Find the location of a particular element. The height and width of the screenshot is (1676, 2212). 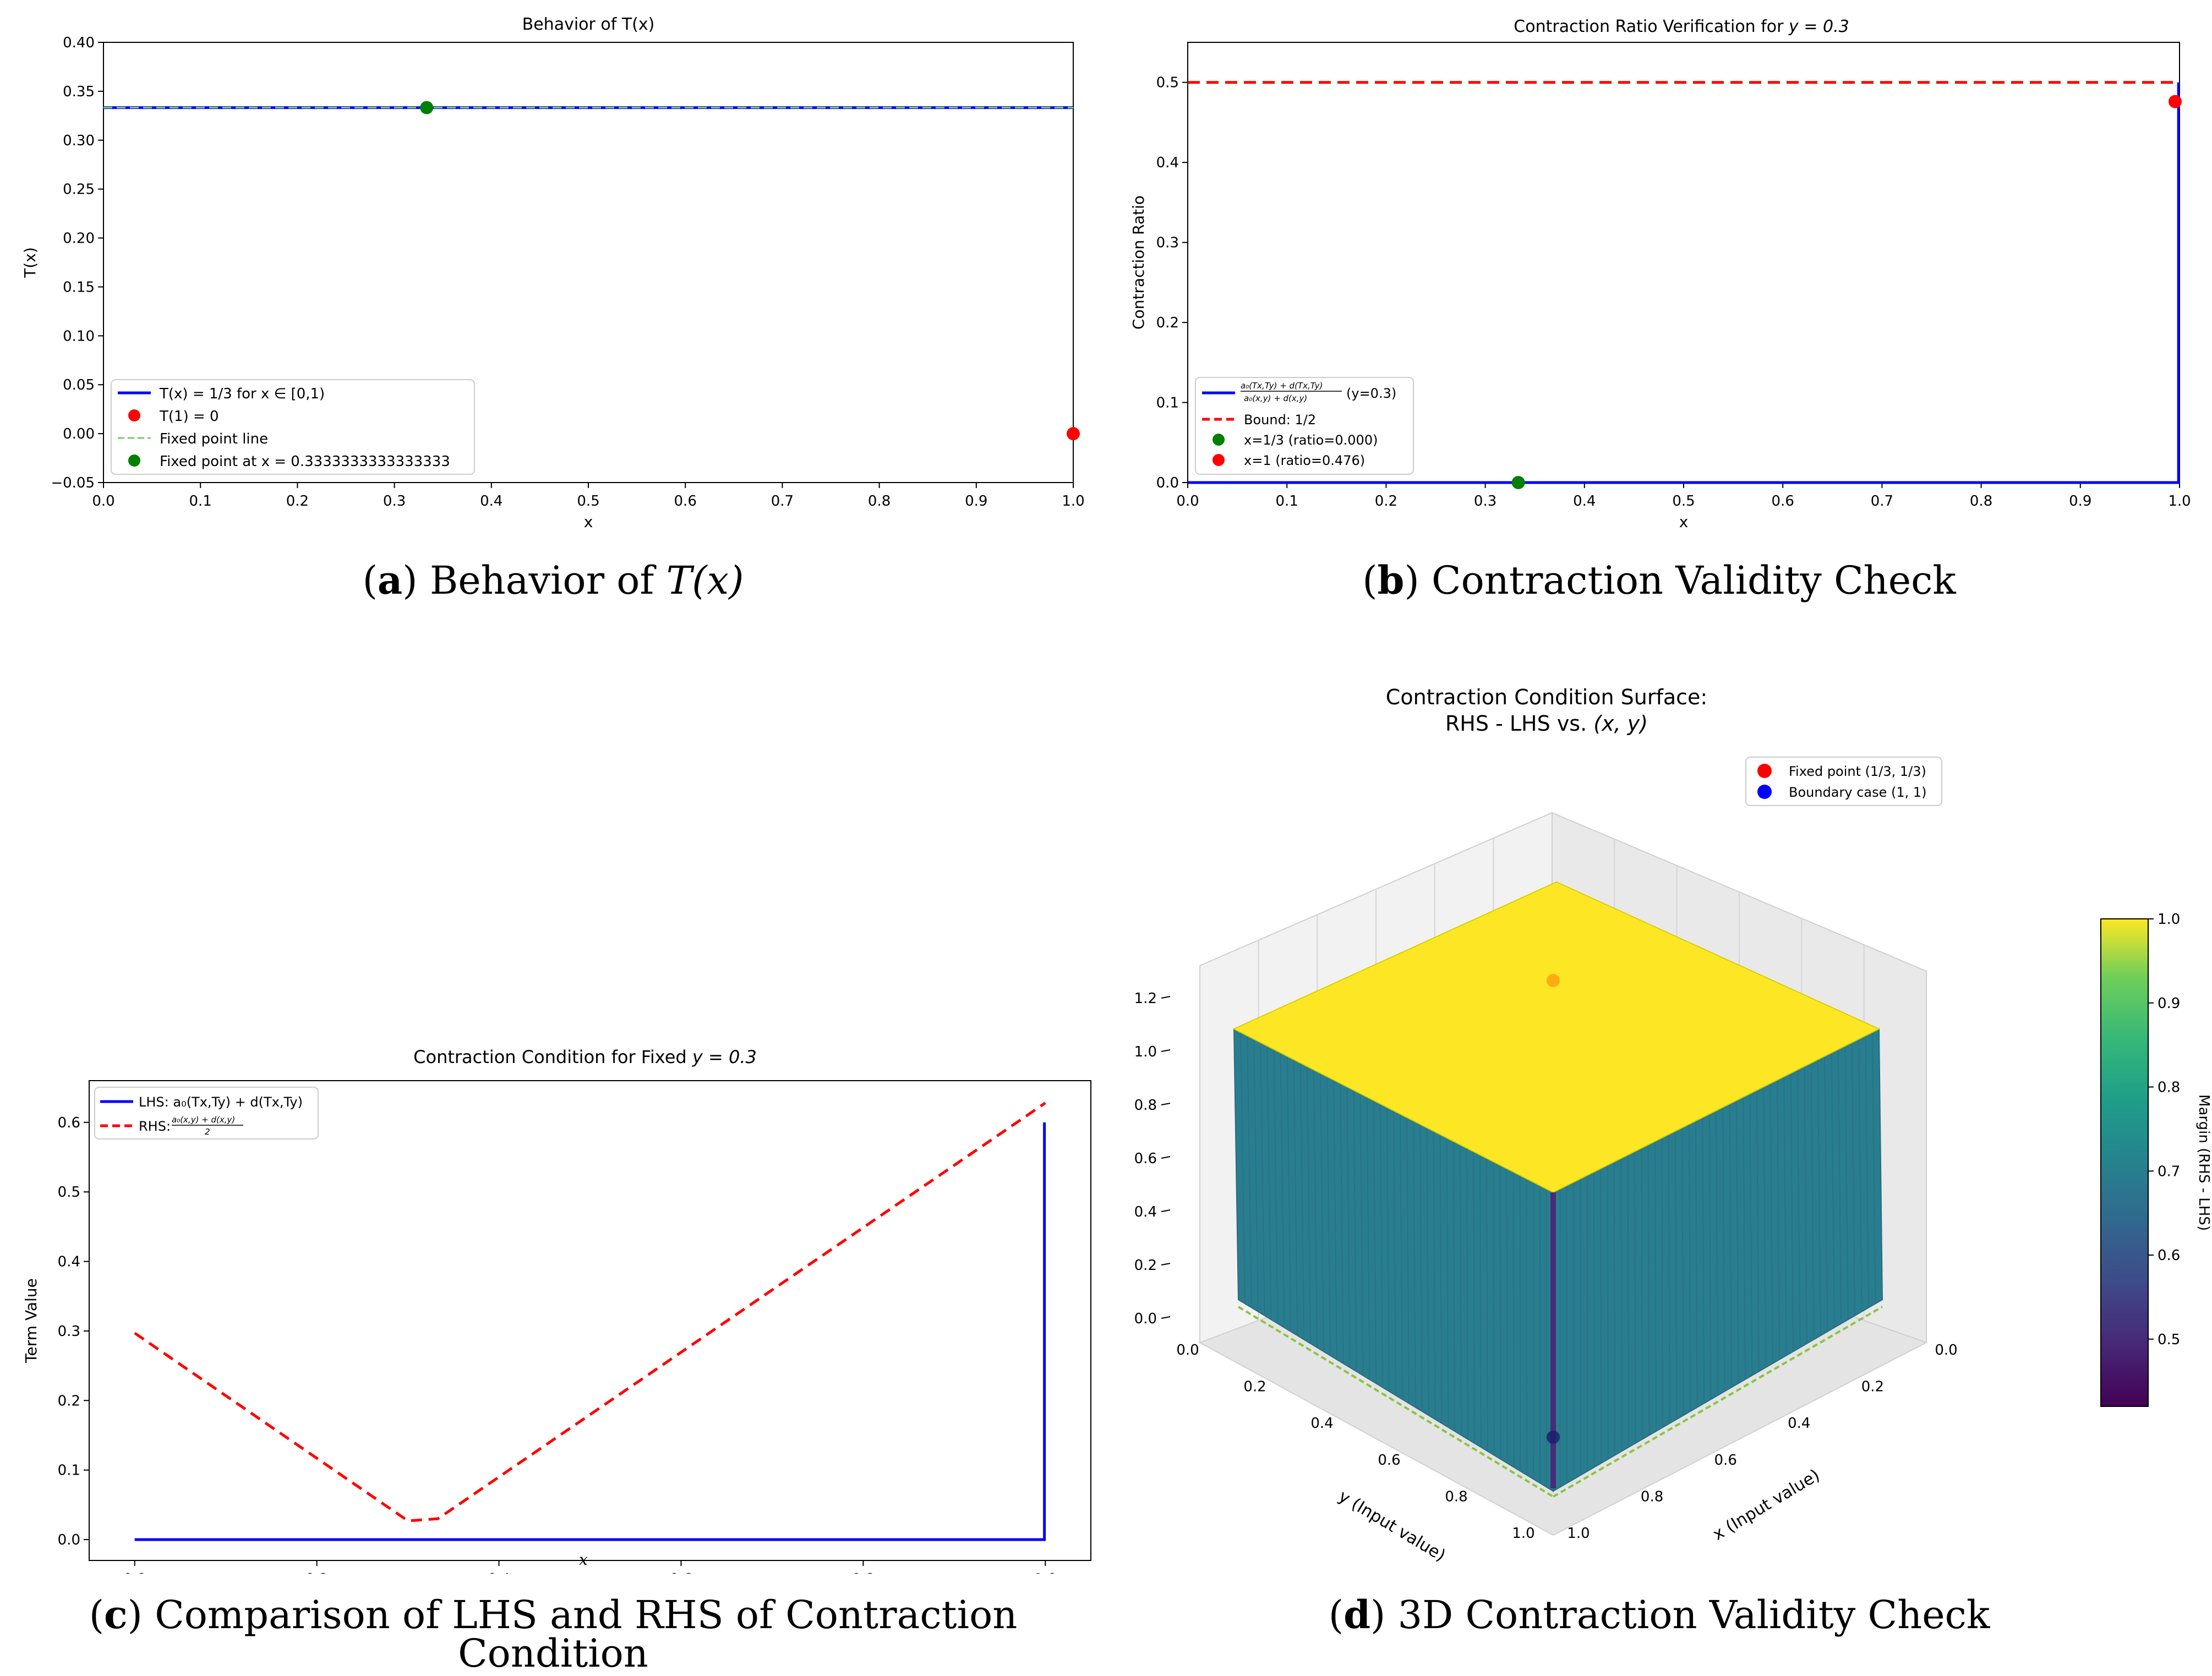

panel-c-ytick-label: 0.5 is located at coordinates (69, 1192).